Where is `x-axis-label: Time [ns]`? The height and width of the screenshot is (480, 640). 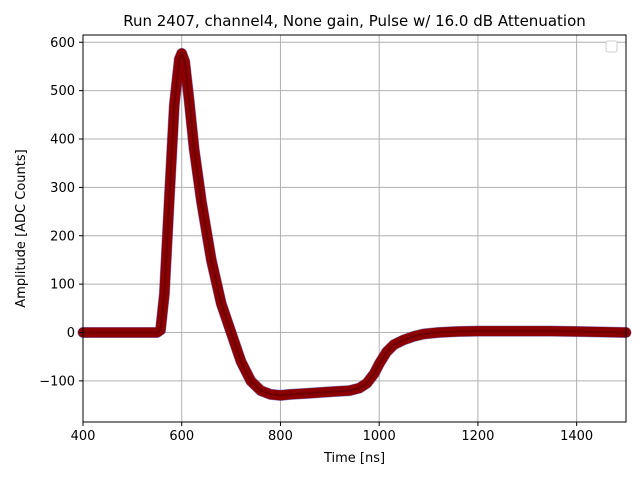 x-axis-label: Time [ns] is located at coordinates (354, 458).